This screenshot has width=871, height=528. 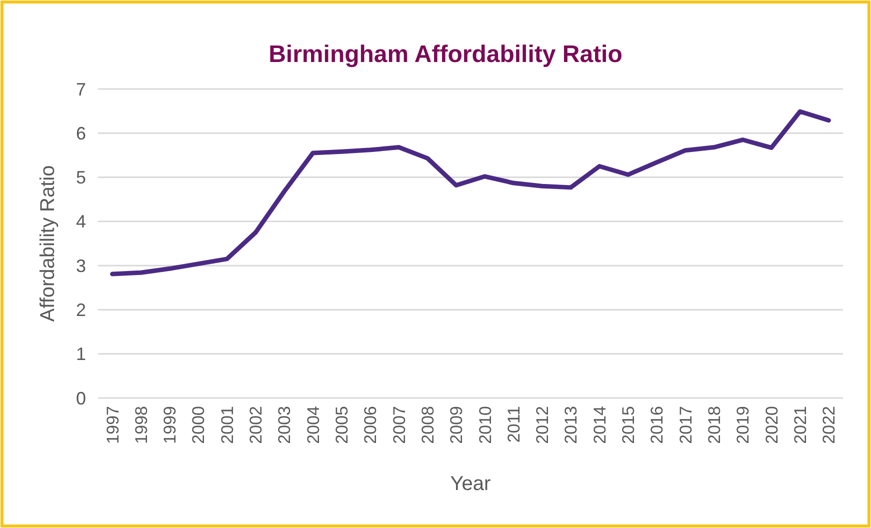 I want to click on x-tick-label: 2020, so click(x=772, y=425).